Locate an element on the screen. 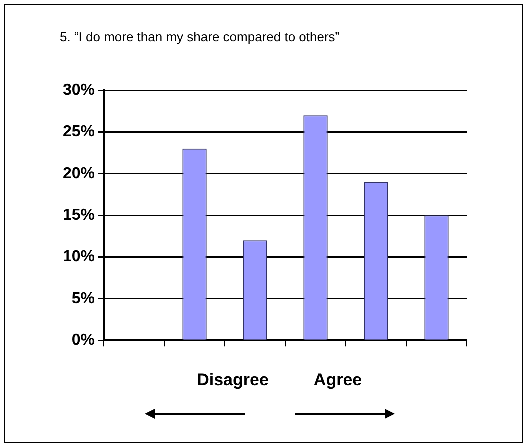 This screenshot has width=527, height=447. y-tick-label: 20% is located at coordinates (79, 173).